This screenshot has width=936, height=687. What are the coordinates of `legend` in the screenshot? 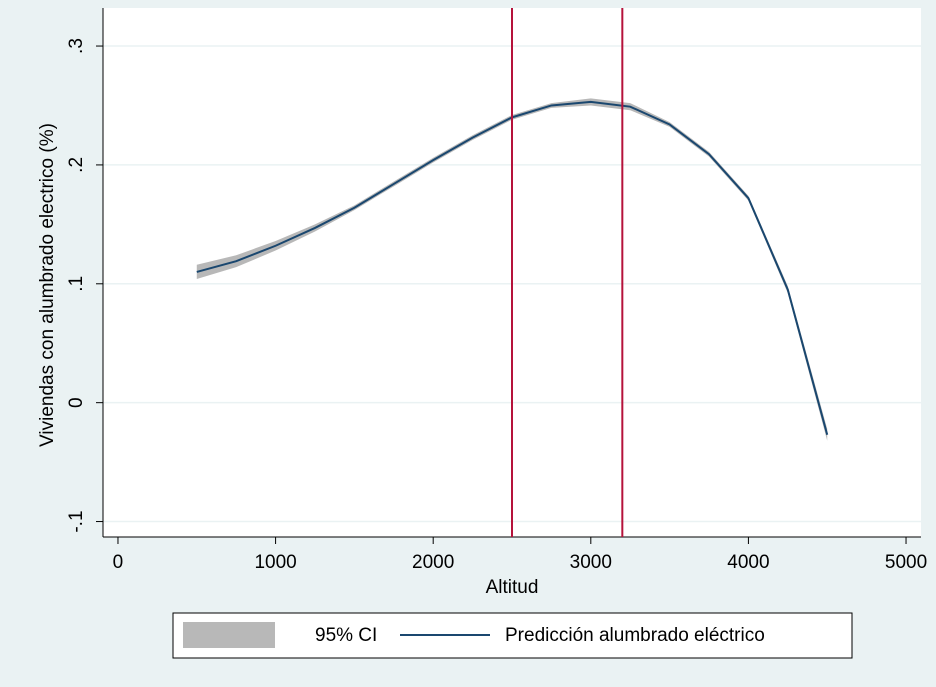 It's located at (512, 635).